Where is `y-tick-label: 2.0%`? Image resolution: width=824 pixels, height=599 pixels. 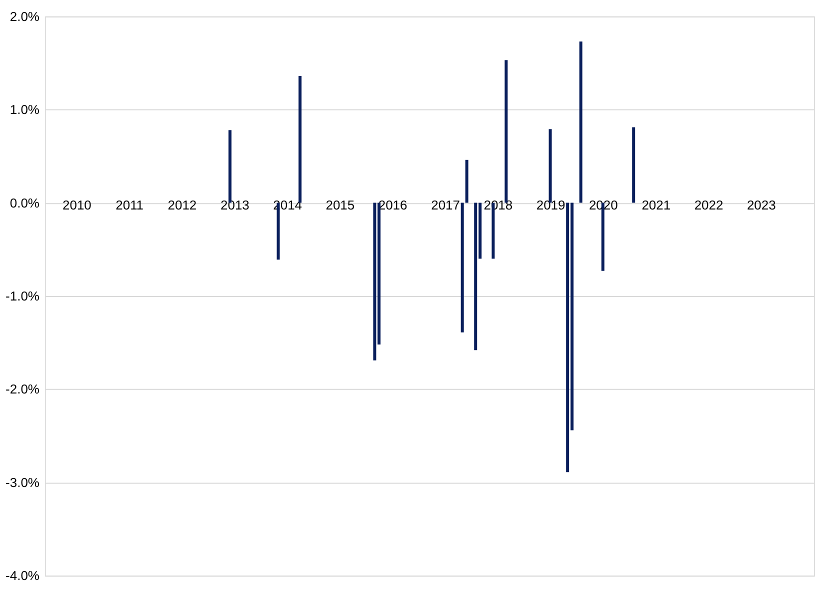 y-tick-label: 2.0% is located at coordinates (25, 16).